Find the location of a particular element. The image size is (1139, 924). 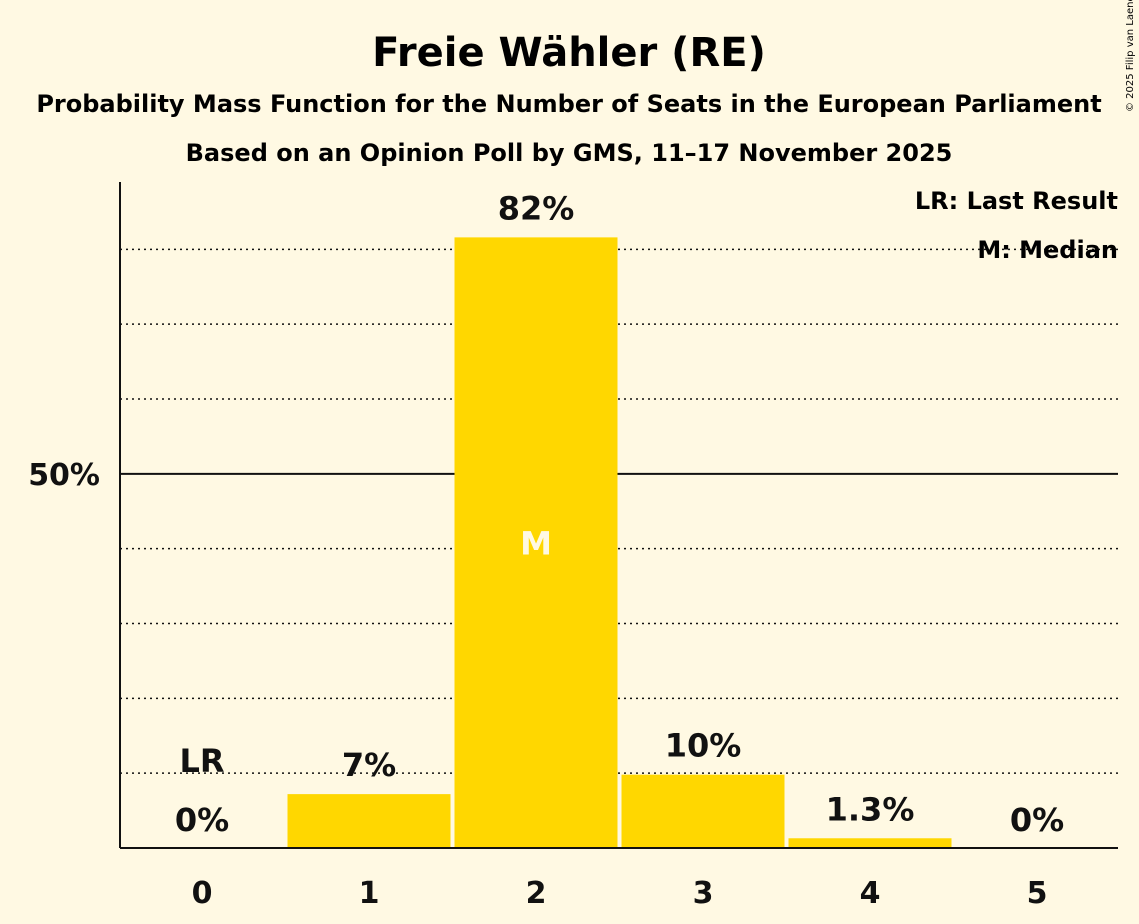

chart-title: Freie Wähler (RE) is located at coordinates (569, 53).